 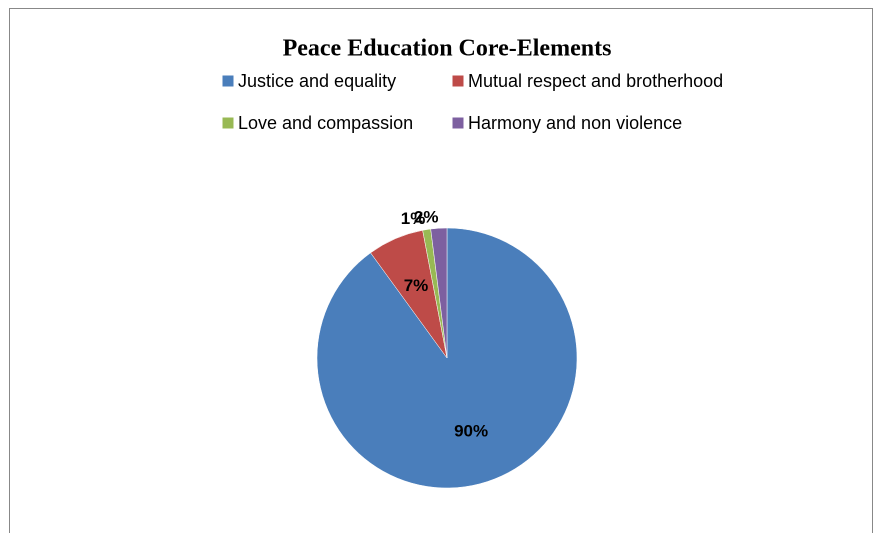 I want to click on data-label: 2%, so click(x=426, y=216).